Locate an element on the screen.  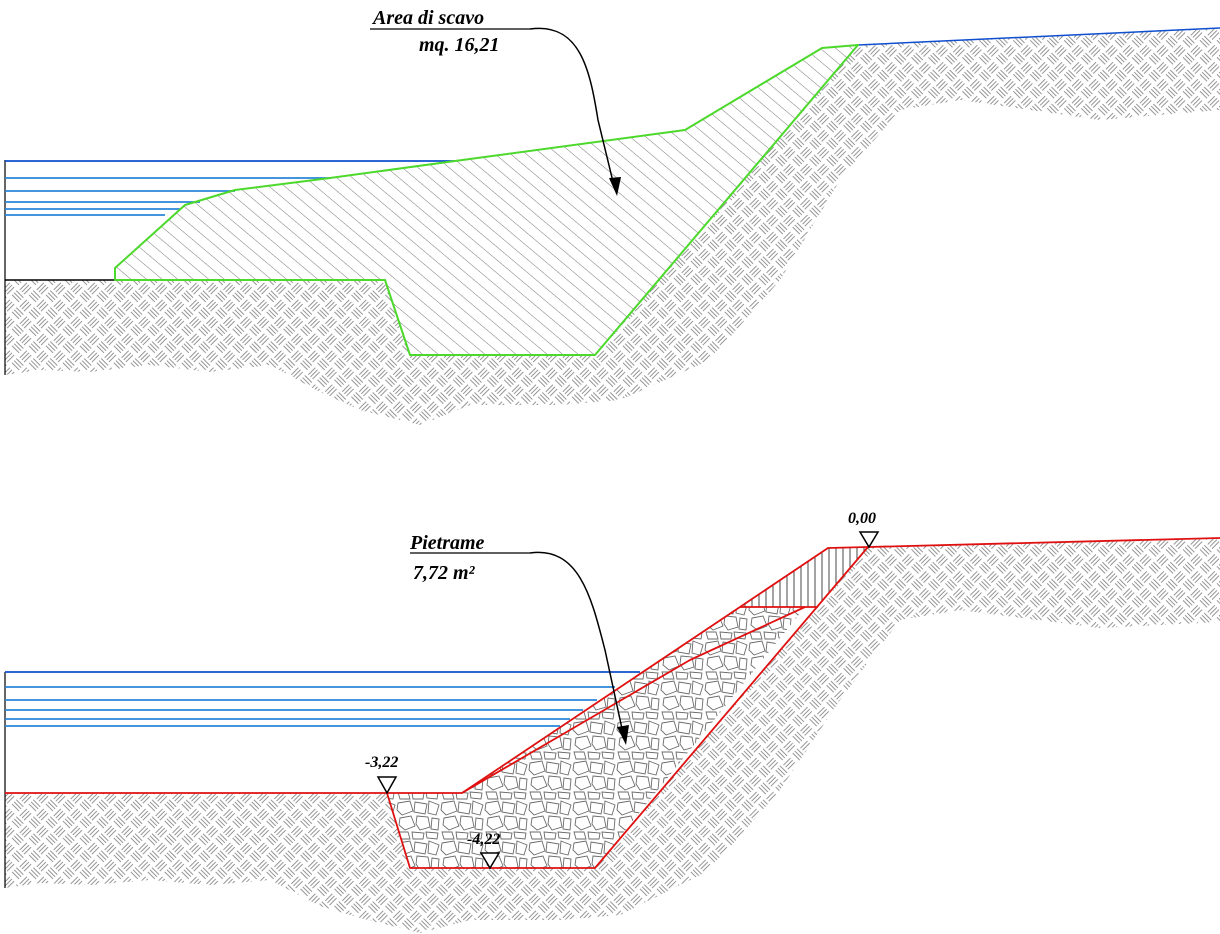
excavation-label-title: Area di scavo is located at coordinates (427, 18).